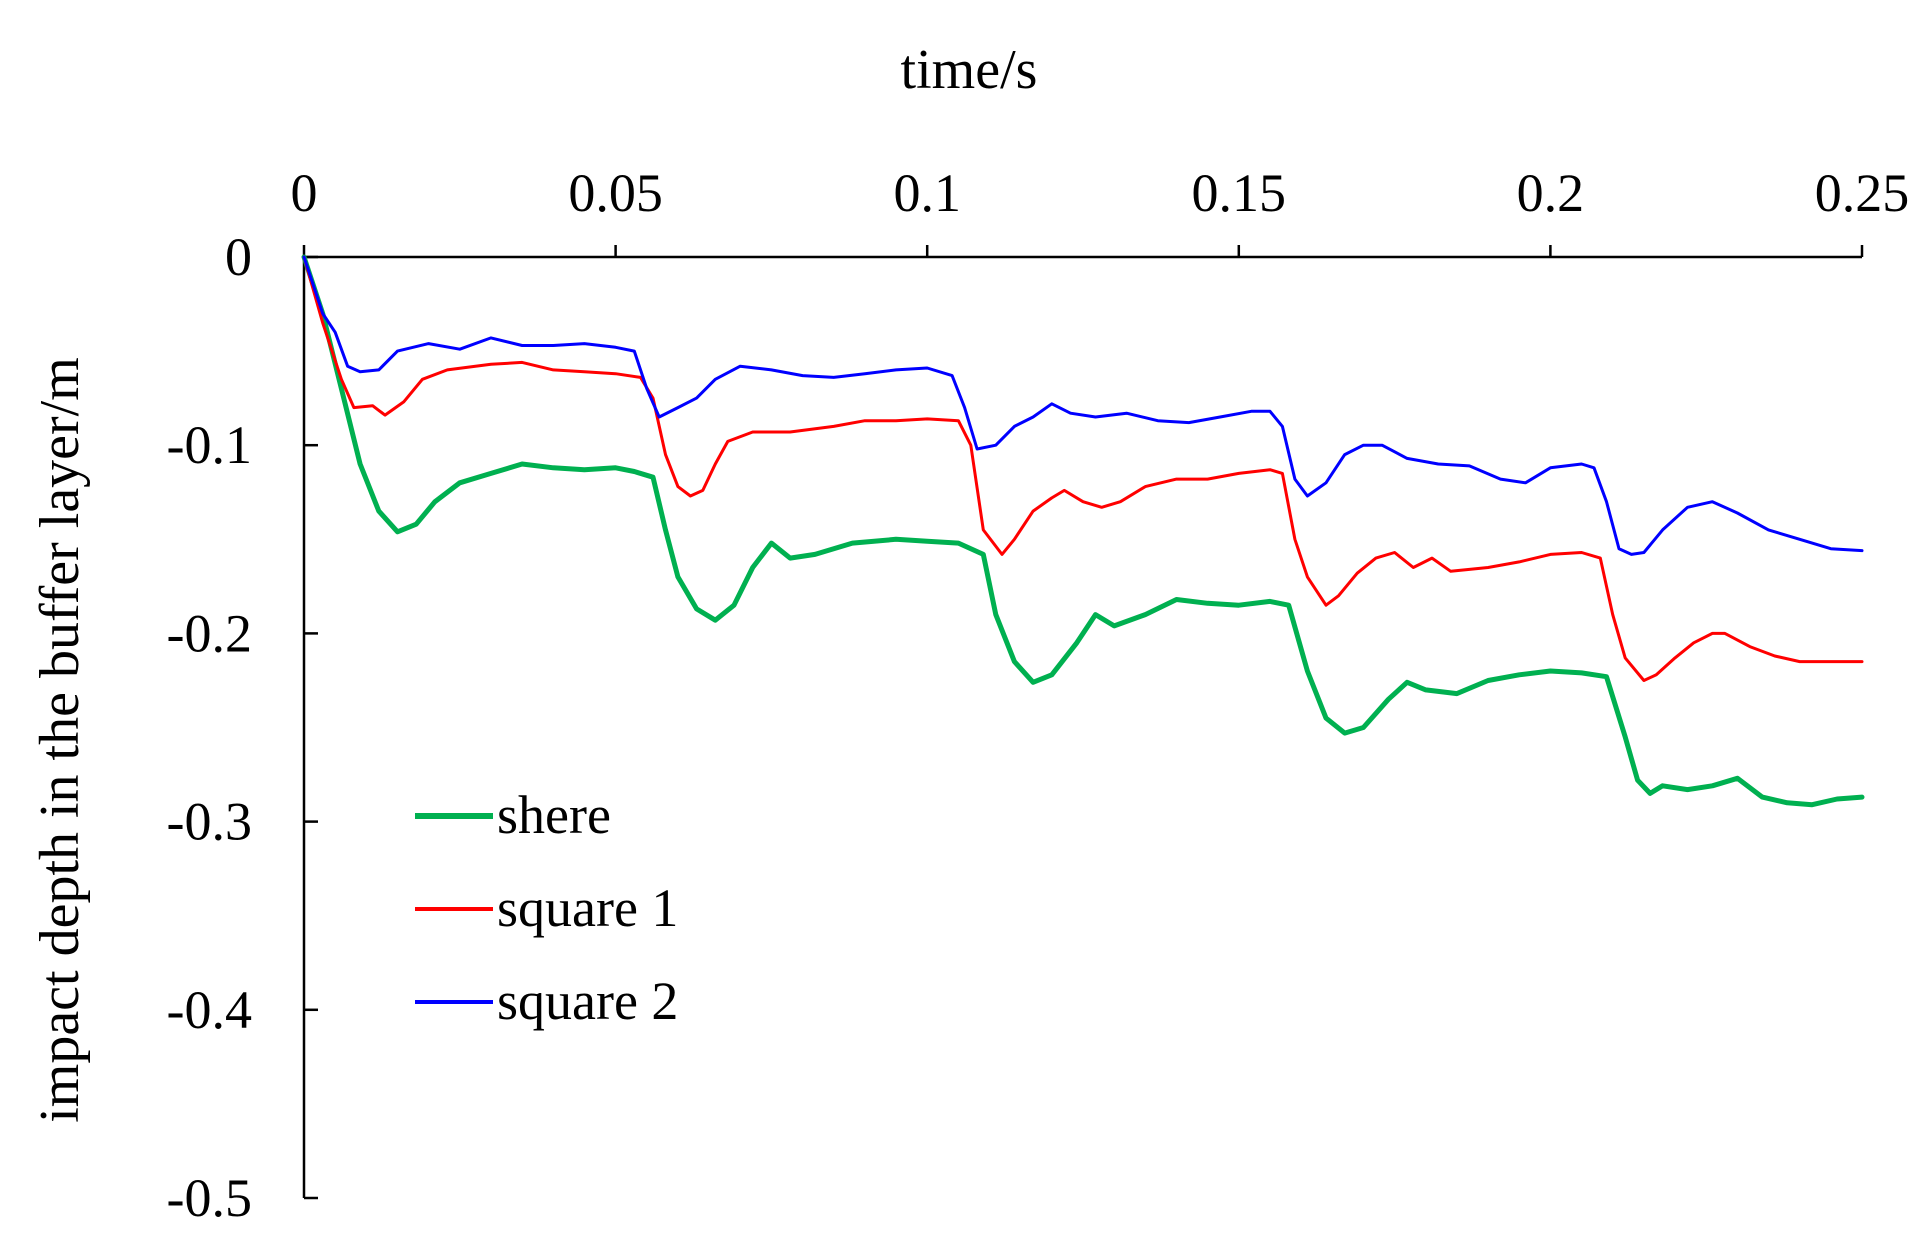 This screenshot has width=1931, height=1240. Describe the element at coordinates (587, 1001) in the screenshot. I see `legend-label: square 2` at that location.